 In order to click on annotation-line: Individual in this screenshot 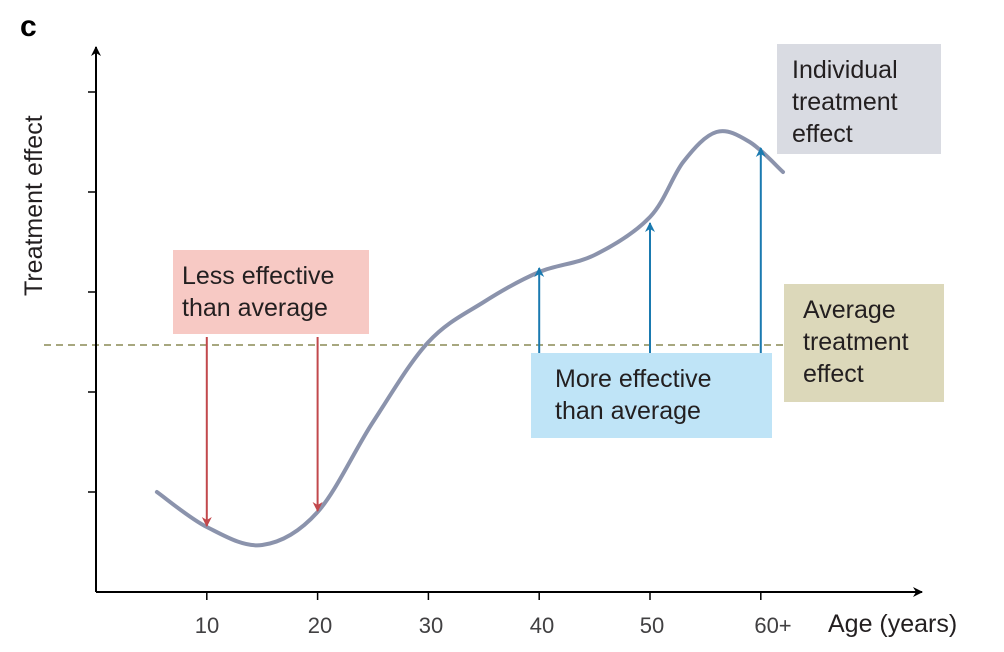, I will do `click(845, 70)`.